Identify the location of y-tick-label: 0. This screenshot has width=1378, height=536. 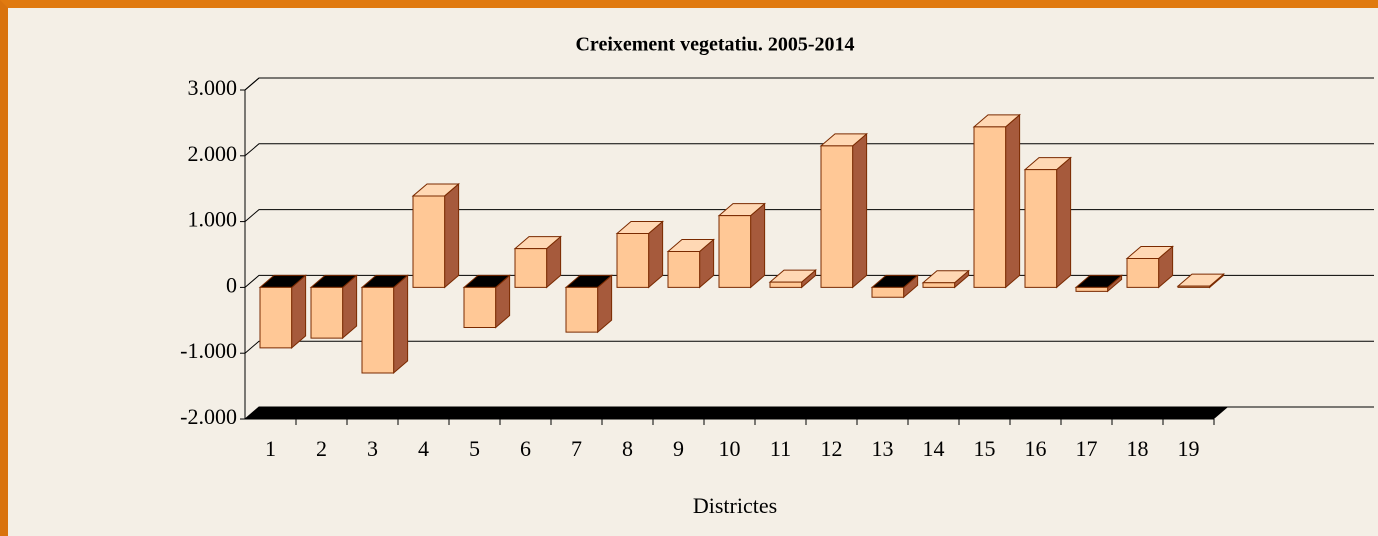
(231, 284).